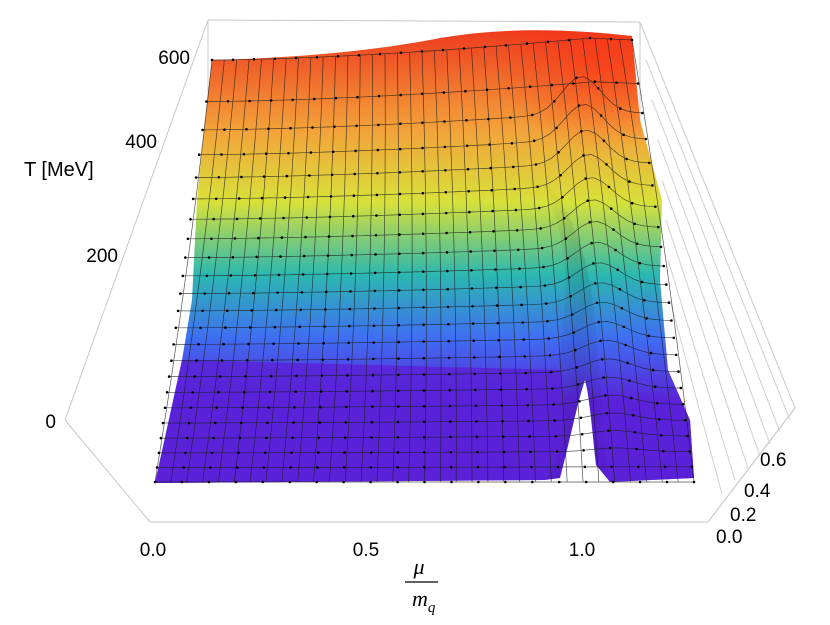 Image resolution: width=830 pixels, height=625 pixels. Describe the element at coordinates (729, 537) in the screenshot. I see `y-tick-0.0: 0.0` at that location.